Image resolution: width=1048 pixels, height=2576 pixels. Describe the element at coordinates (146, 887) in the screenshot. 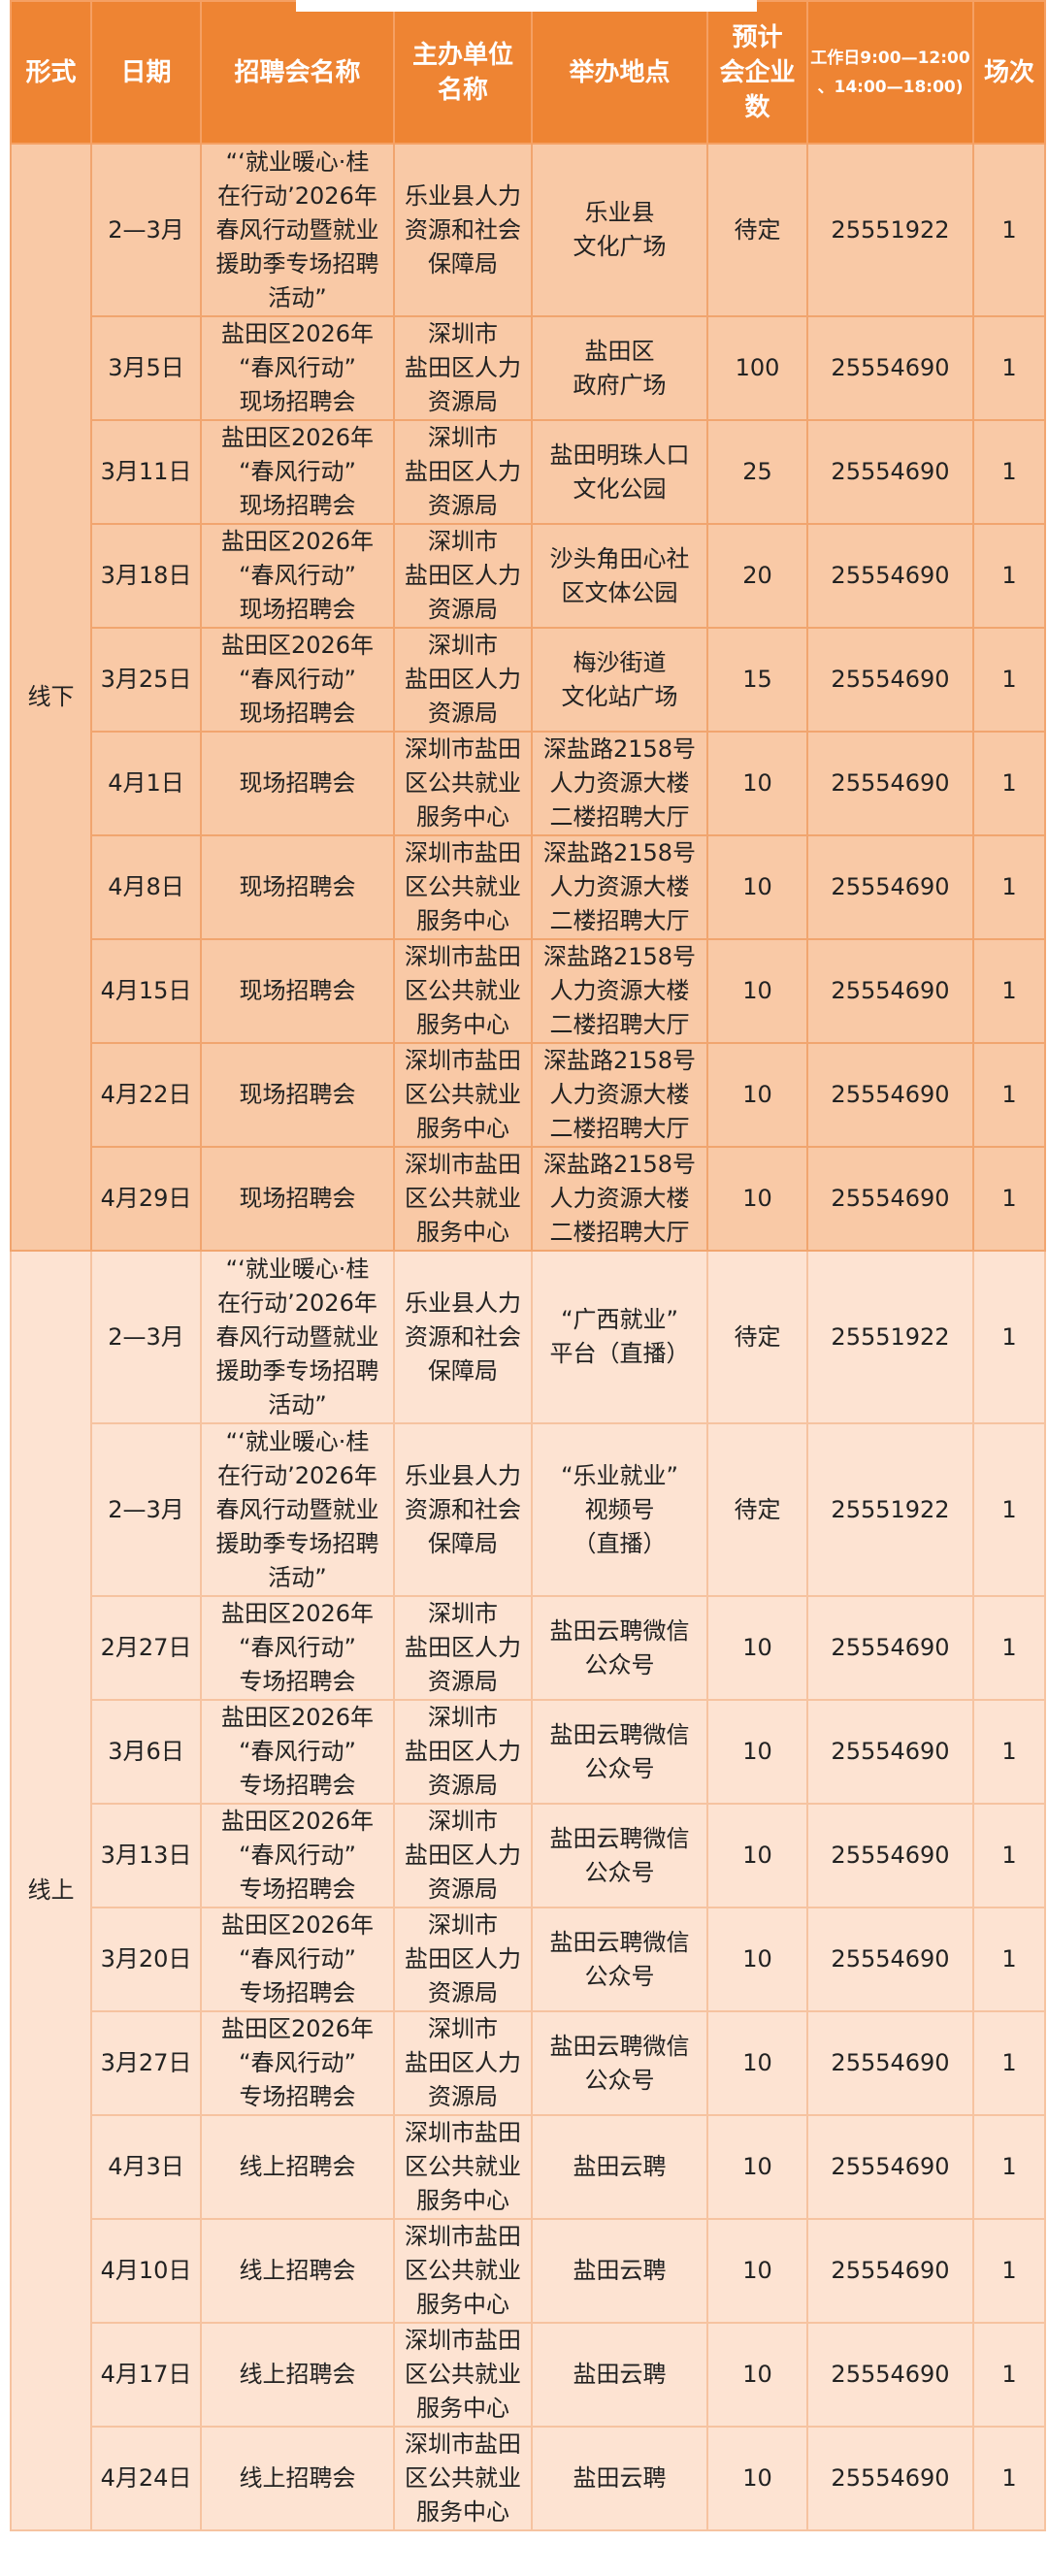

I see `date-cell: 4月8日` at that location.